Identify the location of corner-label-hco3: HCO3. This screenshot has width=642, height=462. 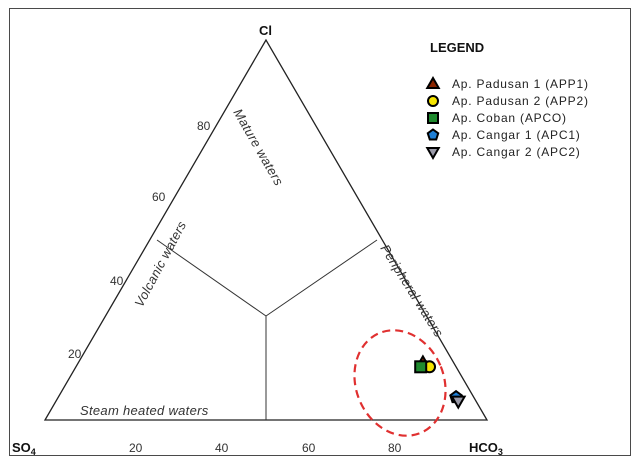
(486, 448).